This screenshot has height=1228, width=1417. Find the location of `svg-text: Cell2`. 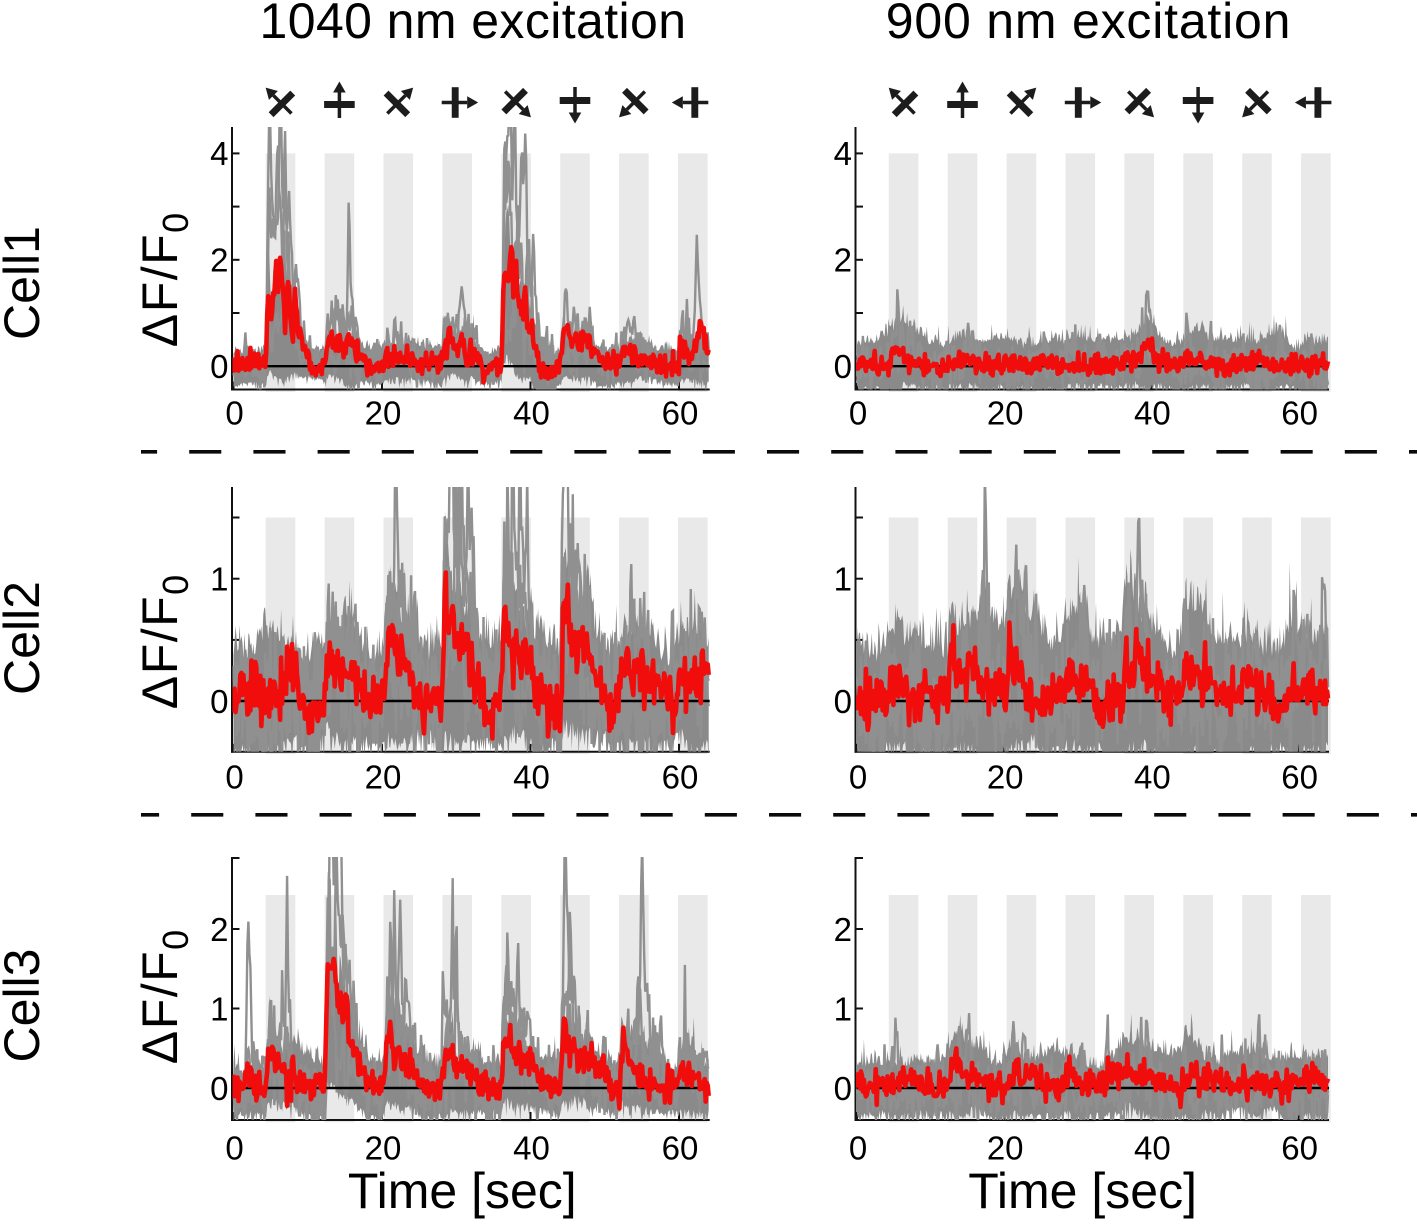

svg-text: Cell2 is located at coordinates (25, 638).